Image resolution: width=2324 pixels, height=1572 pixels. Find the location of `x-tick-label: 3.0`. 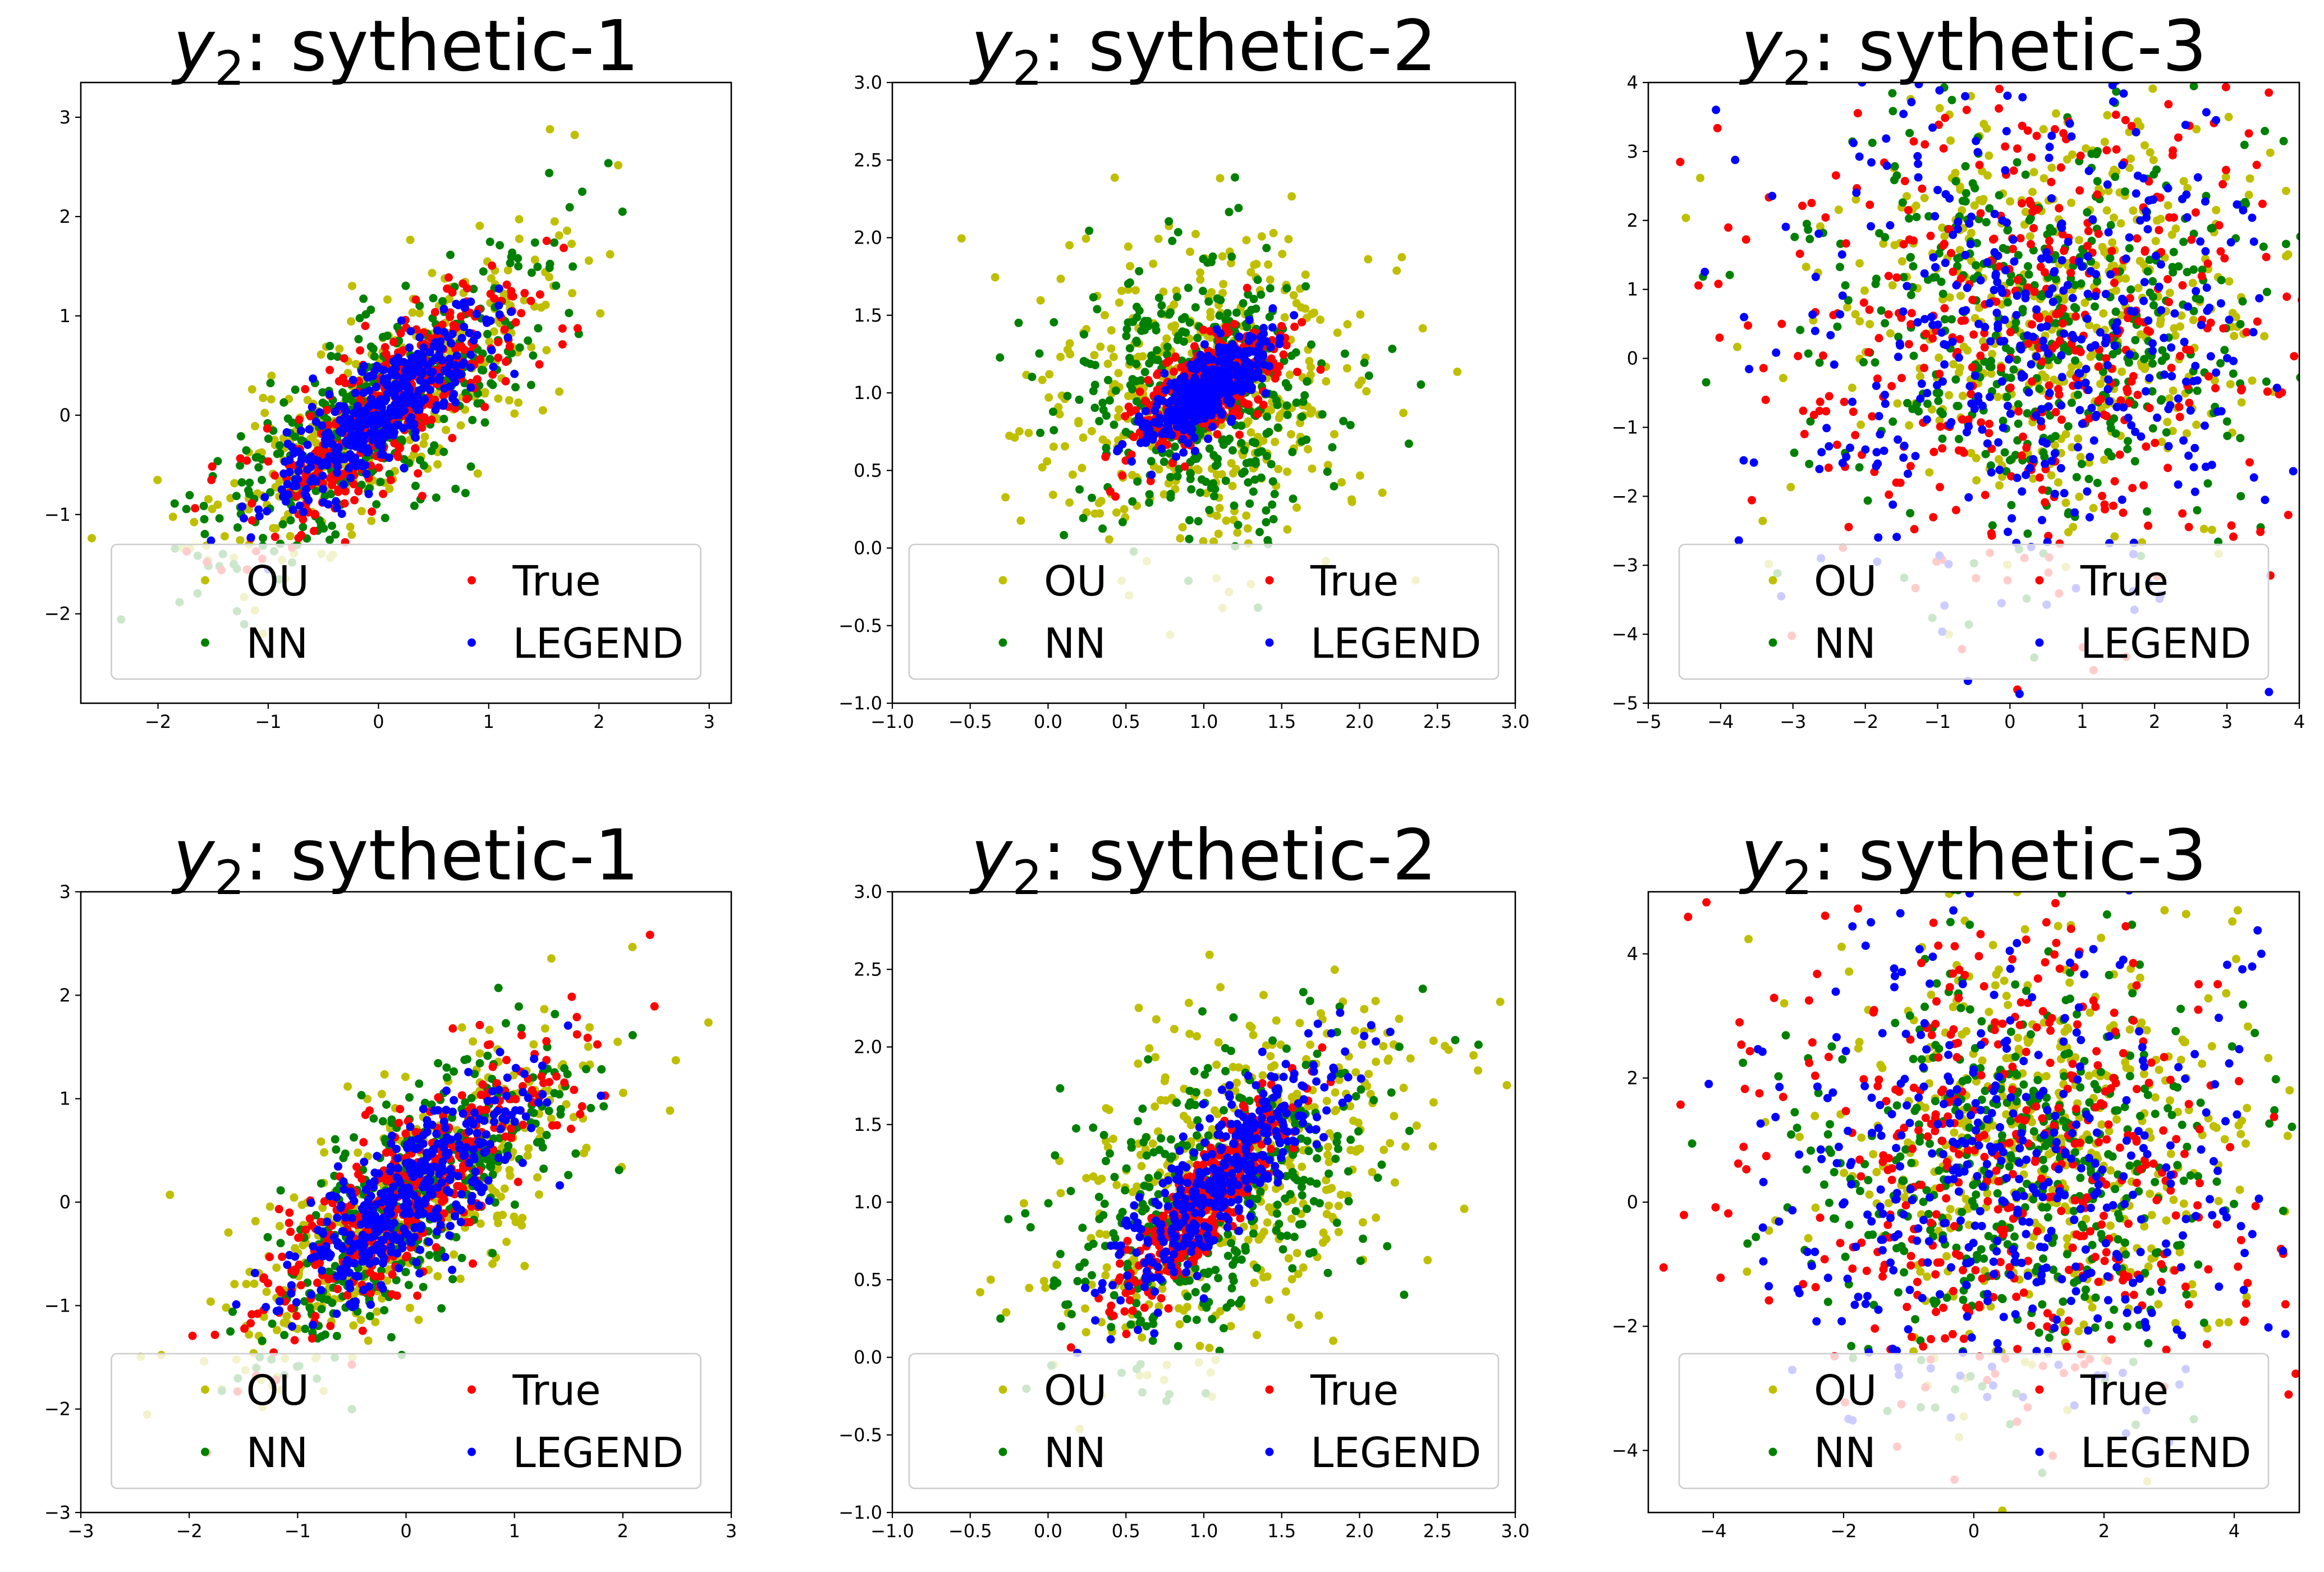

x-tick-label: 3.0 is located at coordinates (1516, 722).